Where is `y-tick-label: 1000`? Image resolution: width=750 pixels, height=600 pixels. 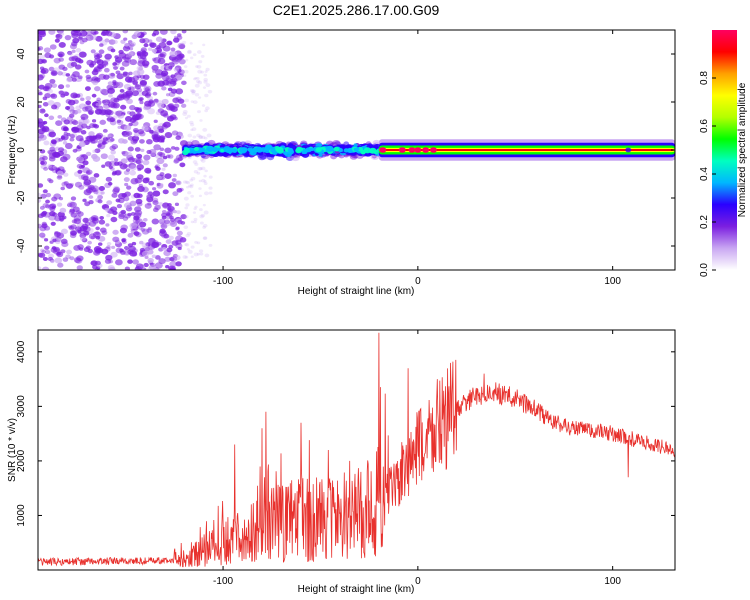 y-tick-label: 1000 is located at coordinates (21, 515).